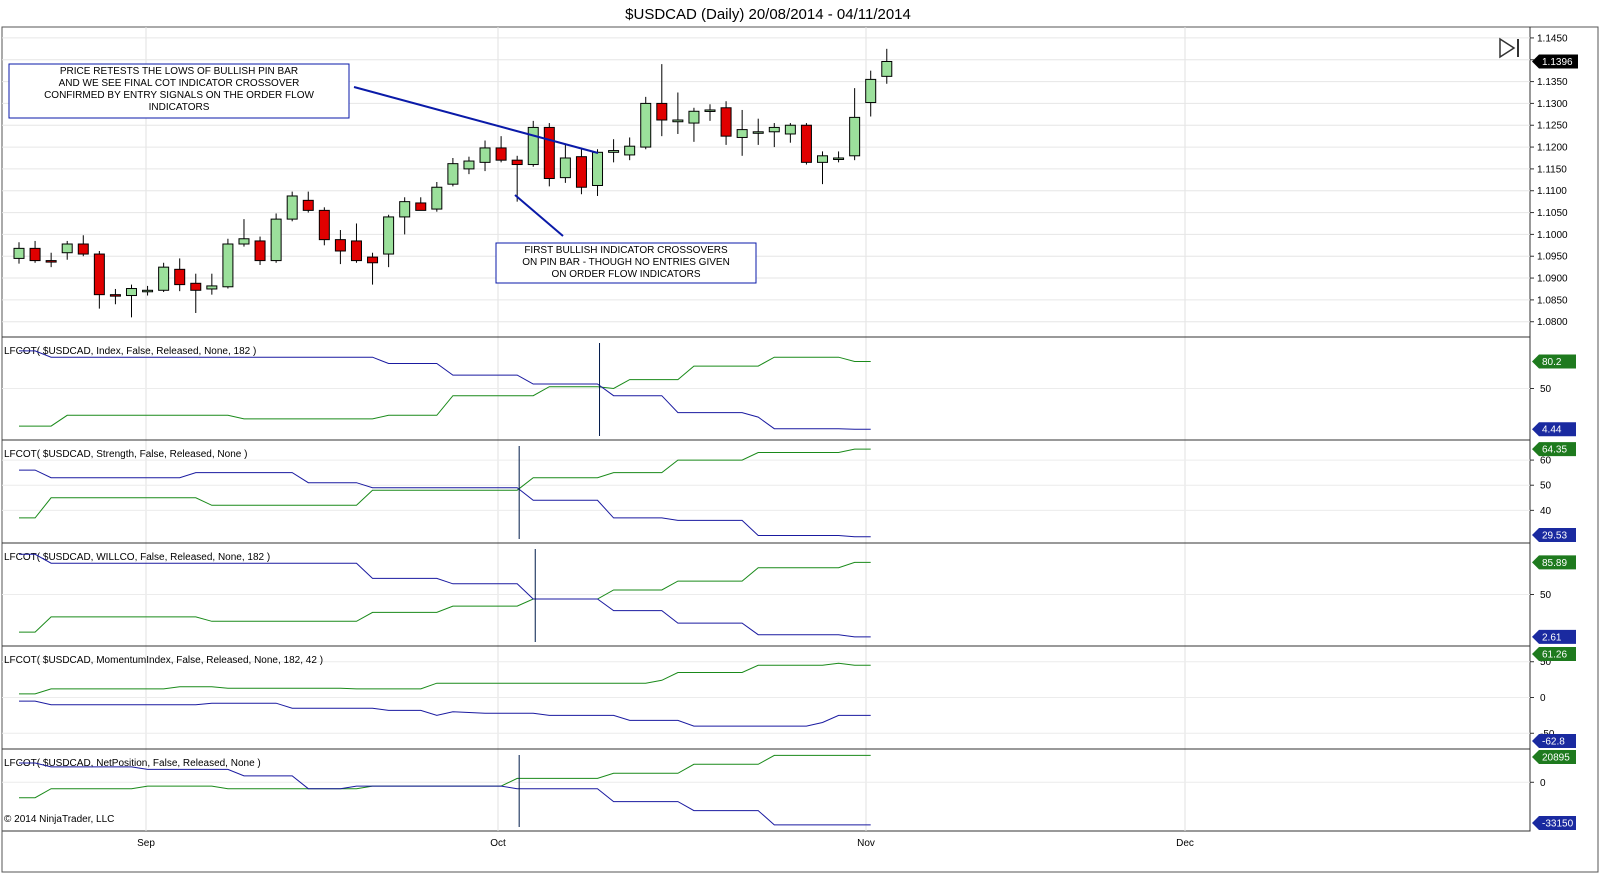  What do you see at coordinates (1552, 169) in the screenshot?
I see `price-tick-label: 1.1150` at bounding box center [1552, 169].